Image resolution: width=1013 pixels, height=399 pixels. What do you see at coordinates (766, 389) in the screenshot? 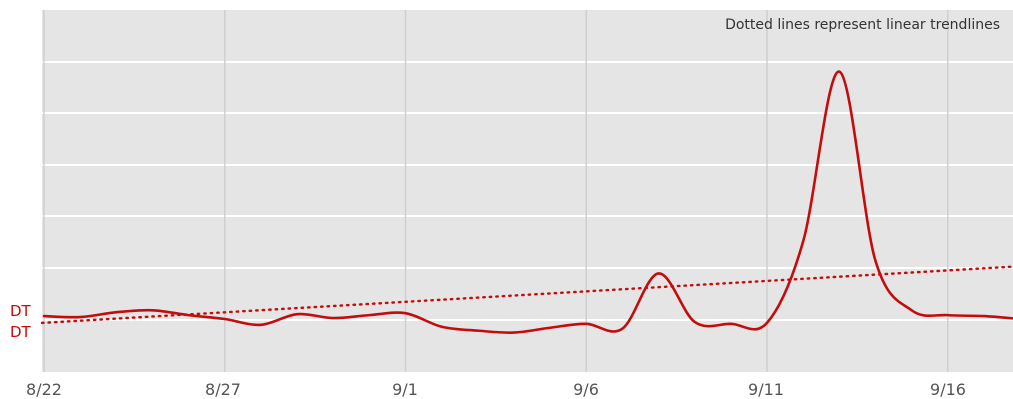
I see `x-tick-label: 9/11` at bounding box center [766, 389].